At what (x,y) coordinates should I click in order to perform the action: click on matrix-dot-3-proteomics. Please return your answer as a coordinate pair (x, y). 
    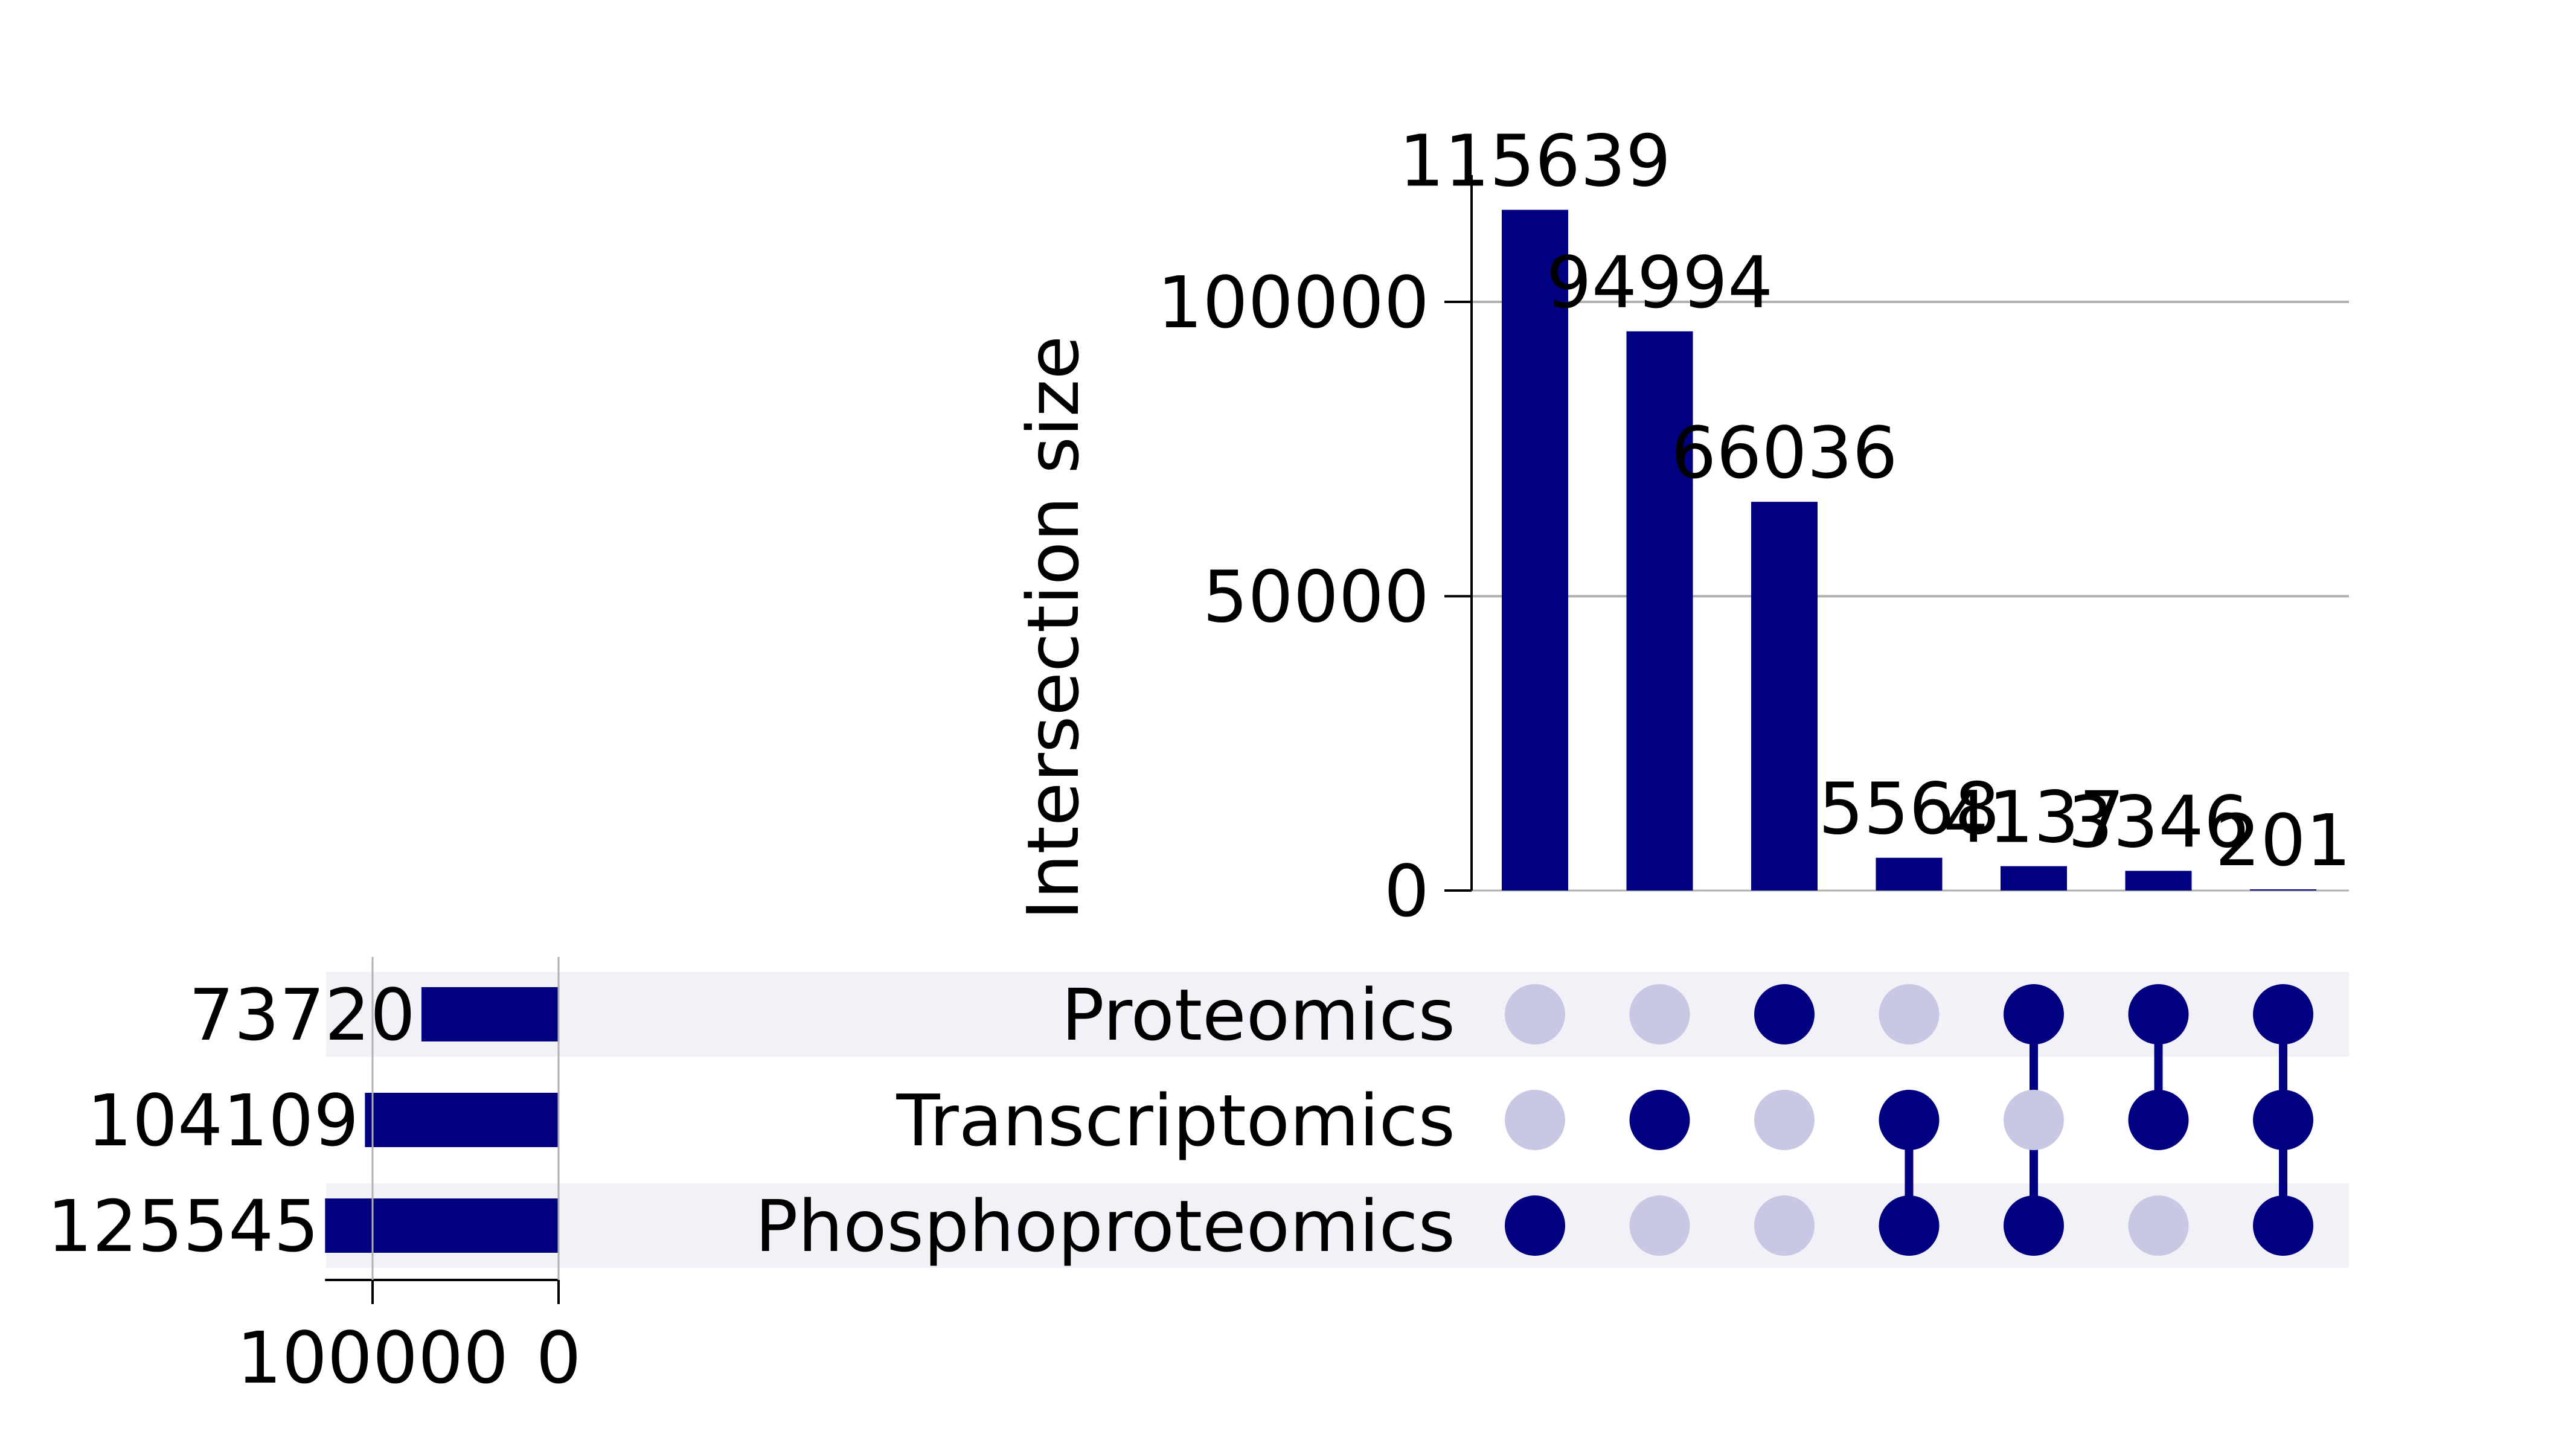
    Looking at the image, I should click on (1909, 1014).